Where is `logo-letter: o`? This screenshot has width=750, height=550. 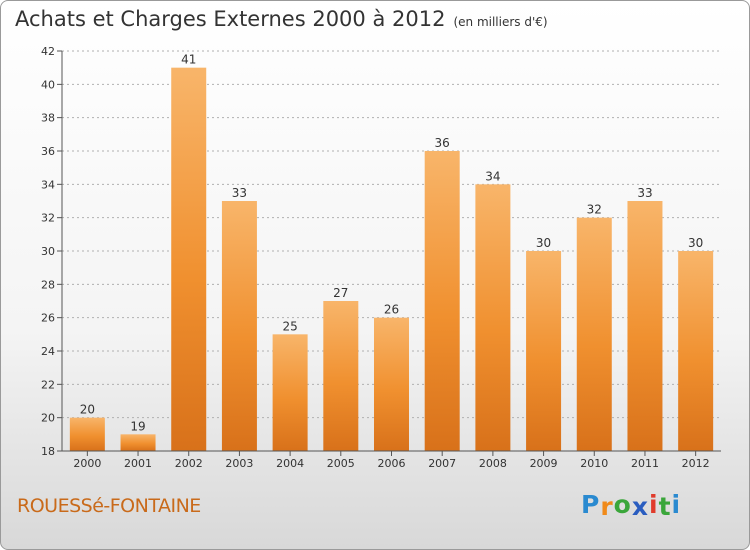
logo-letter: o is located at coordinates (622, 504).